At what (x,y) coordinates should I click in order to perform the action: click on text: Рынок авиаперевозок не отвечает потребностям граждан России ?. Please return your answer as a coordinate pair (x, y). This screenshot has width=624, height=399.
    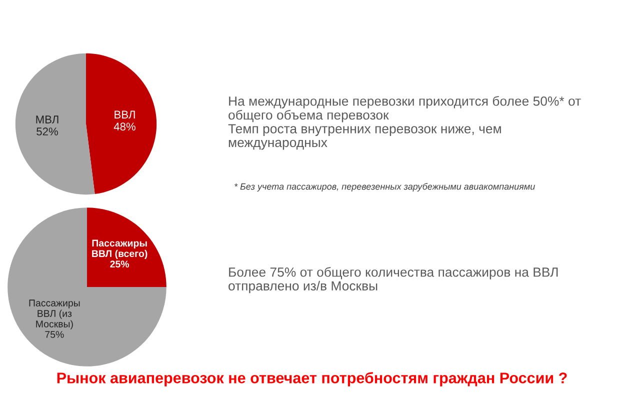
    Looking at the image, I should click on (312, 379).